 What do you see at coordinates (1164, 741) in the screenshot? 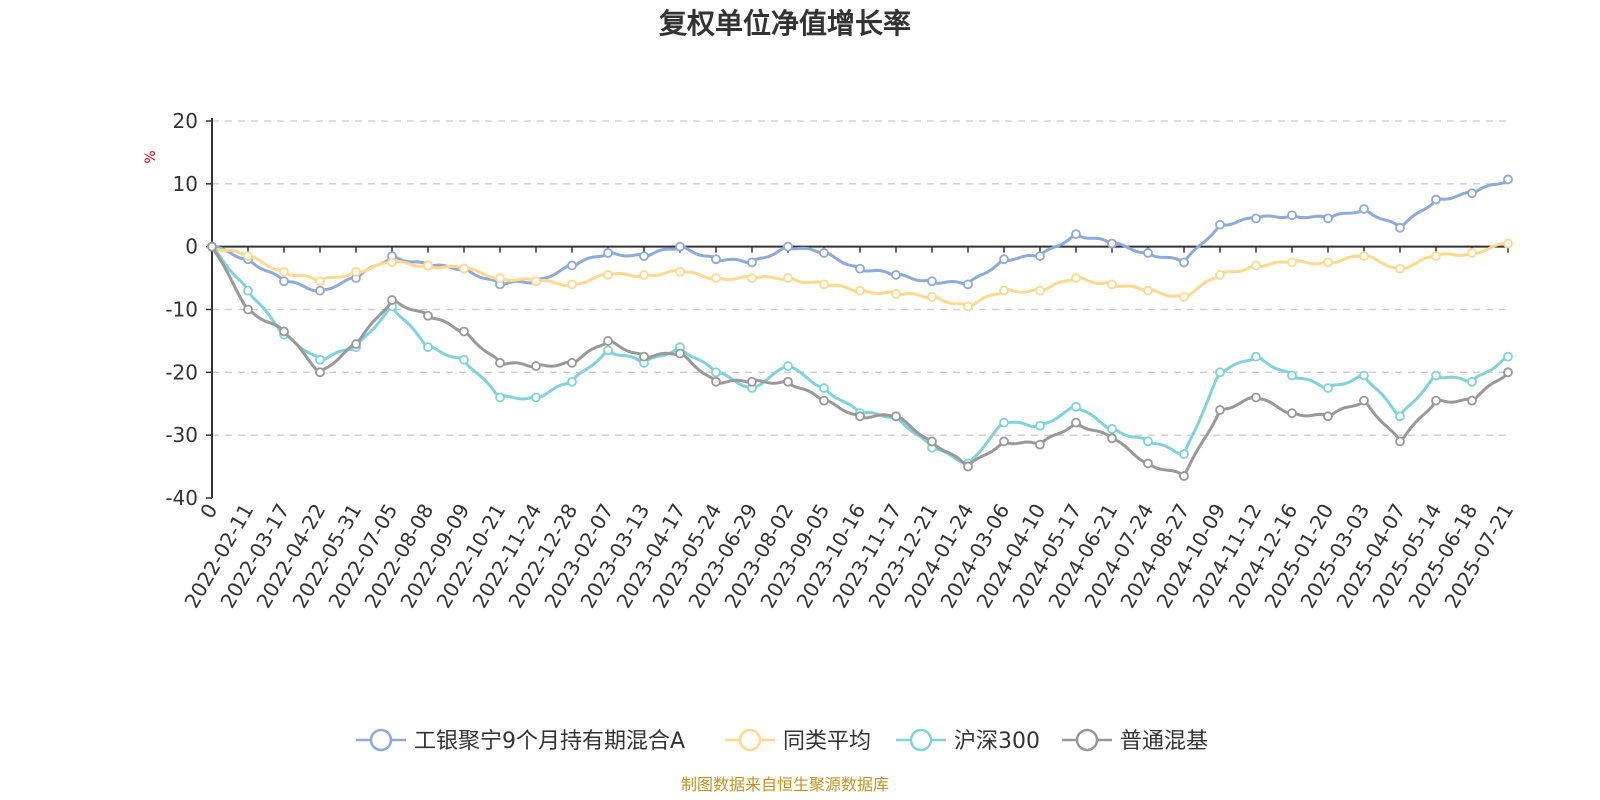
I see `legend-label: 普通混基` at bounding box center [1164, 741].